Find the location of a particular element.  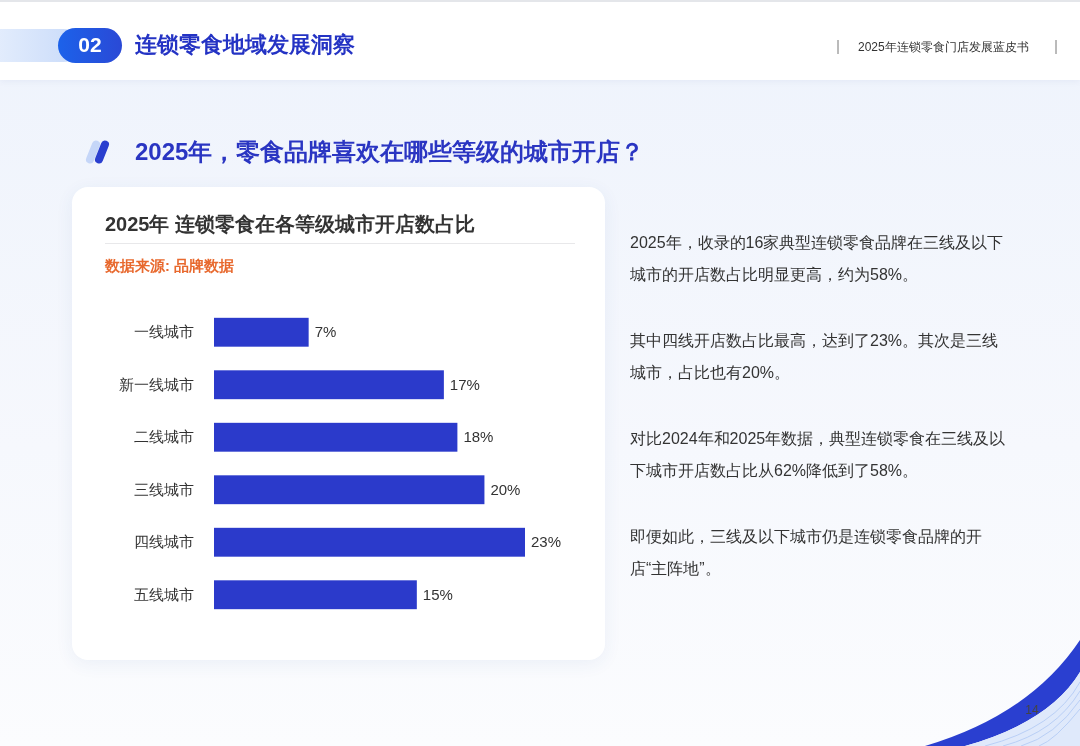

text: 其中四线开店数占比最高，达到了23%。其次是三线城市，占比也有20%。 is located at coordinates (815, 357).